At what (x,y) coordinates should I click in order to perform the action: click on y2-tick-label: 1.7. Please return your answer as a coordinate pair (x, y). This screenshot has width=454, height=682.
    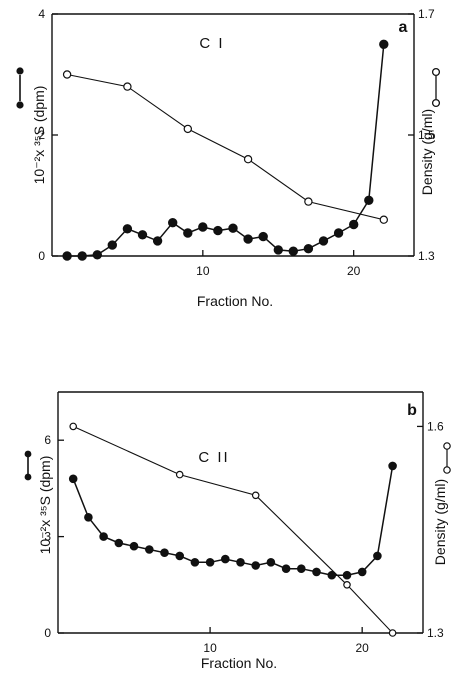
    Looking at the image, I should click on (426, 14).